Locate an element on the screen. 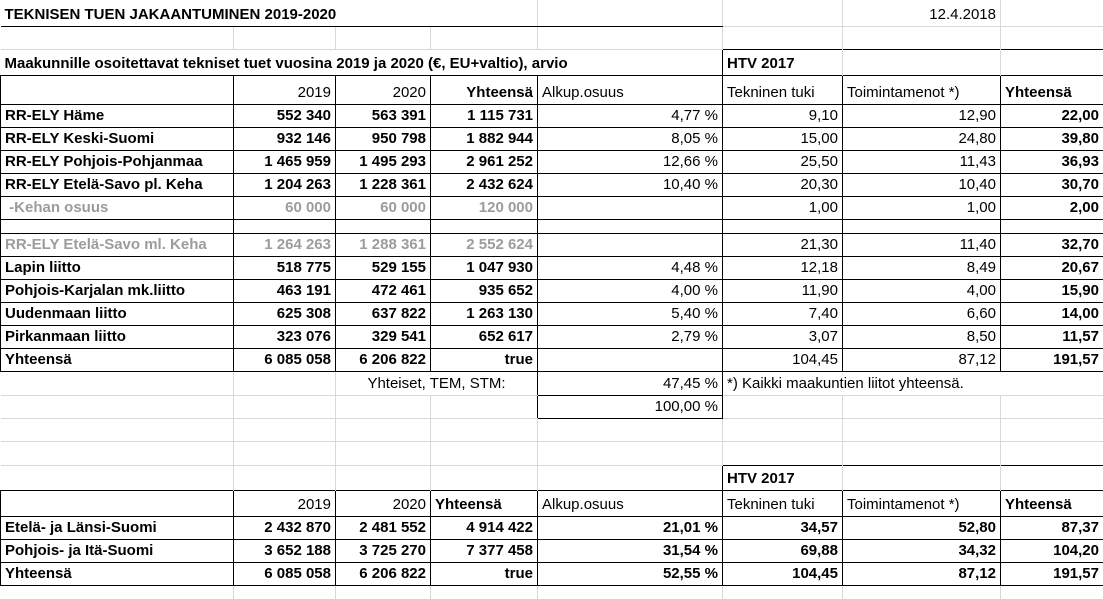  cell-2019: 625 308 is located at coordinates (284, 314).